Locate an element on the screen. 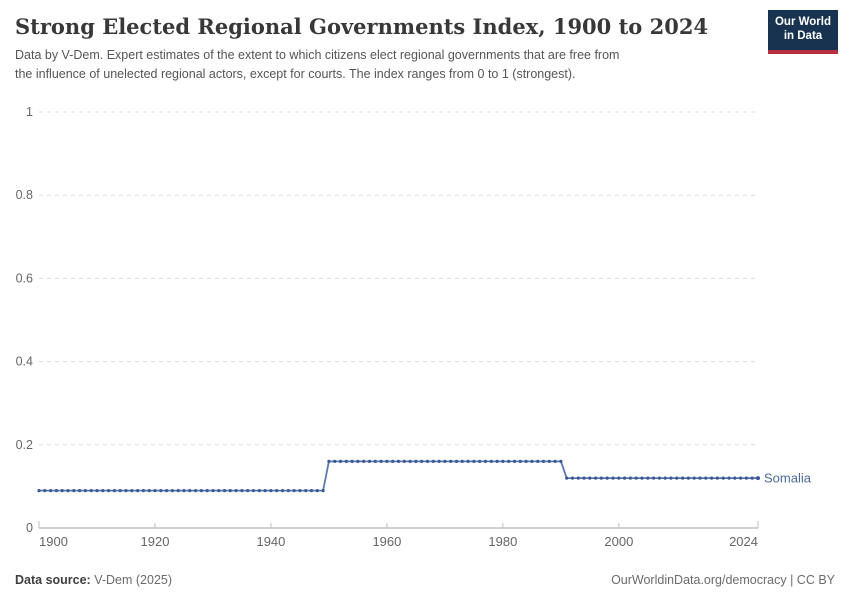 The width and height of the screenshot is (850, 605). series-label-somalia: Somalia is located at coordinates (788, 478).